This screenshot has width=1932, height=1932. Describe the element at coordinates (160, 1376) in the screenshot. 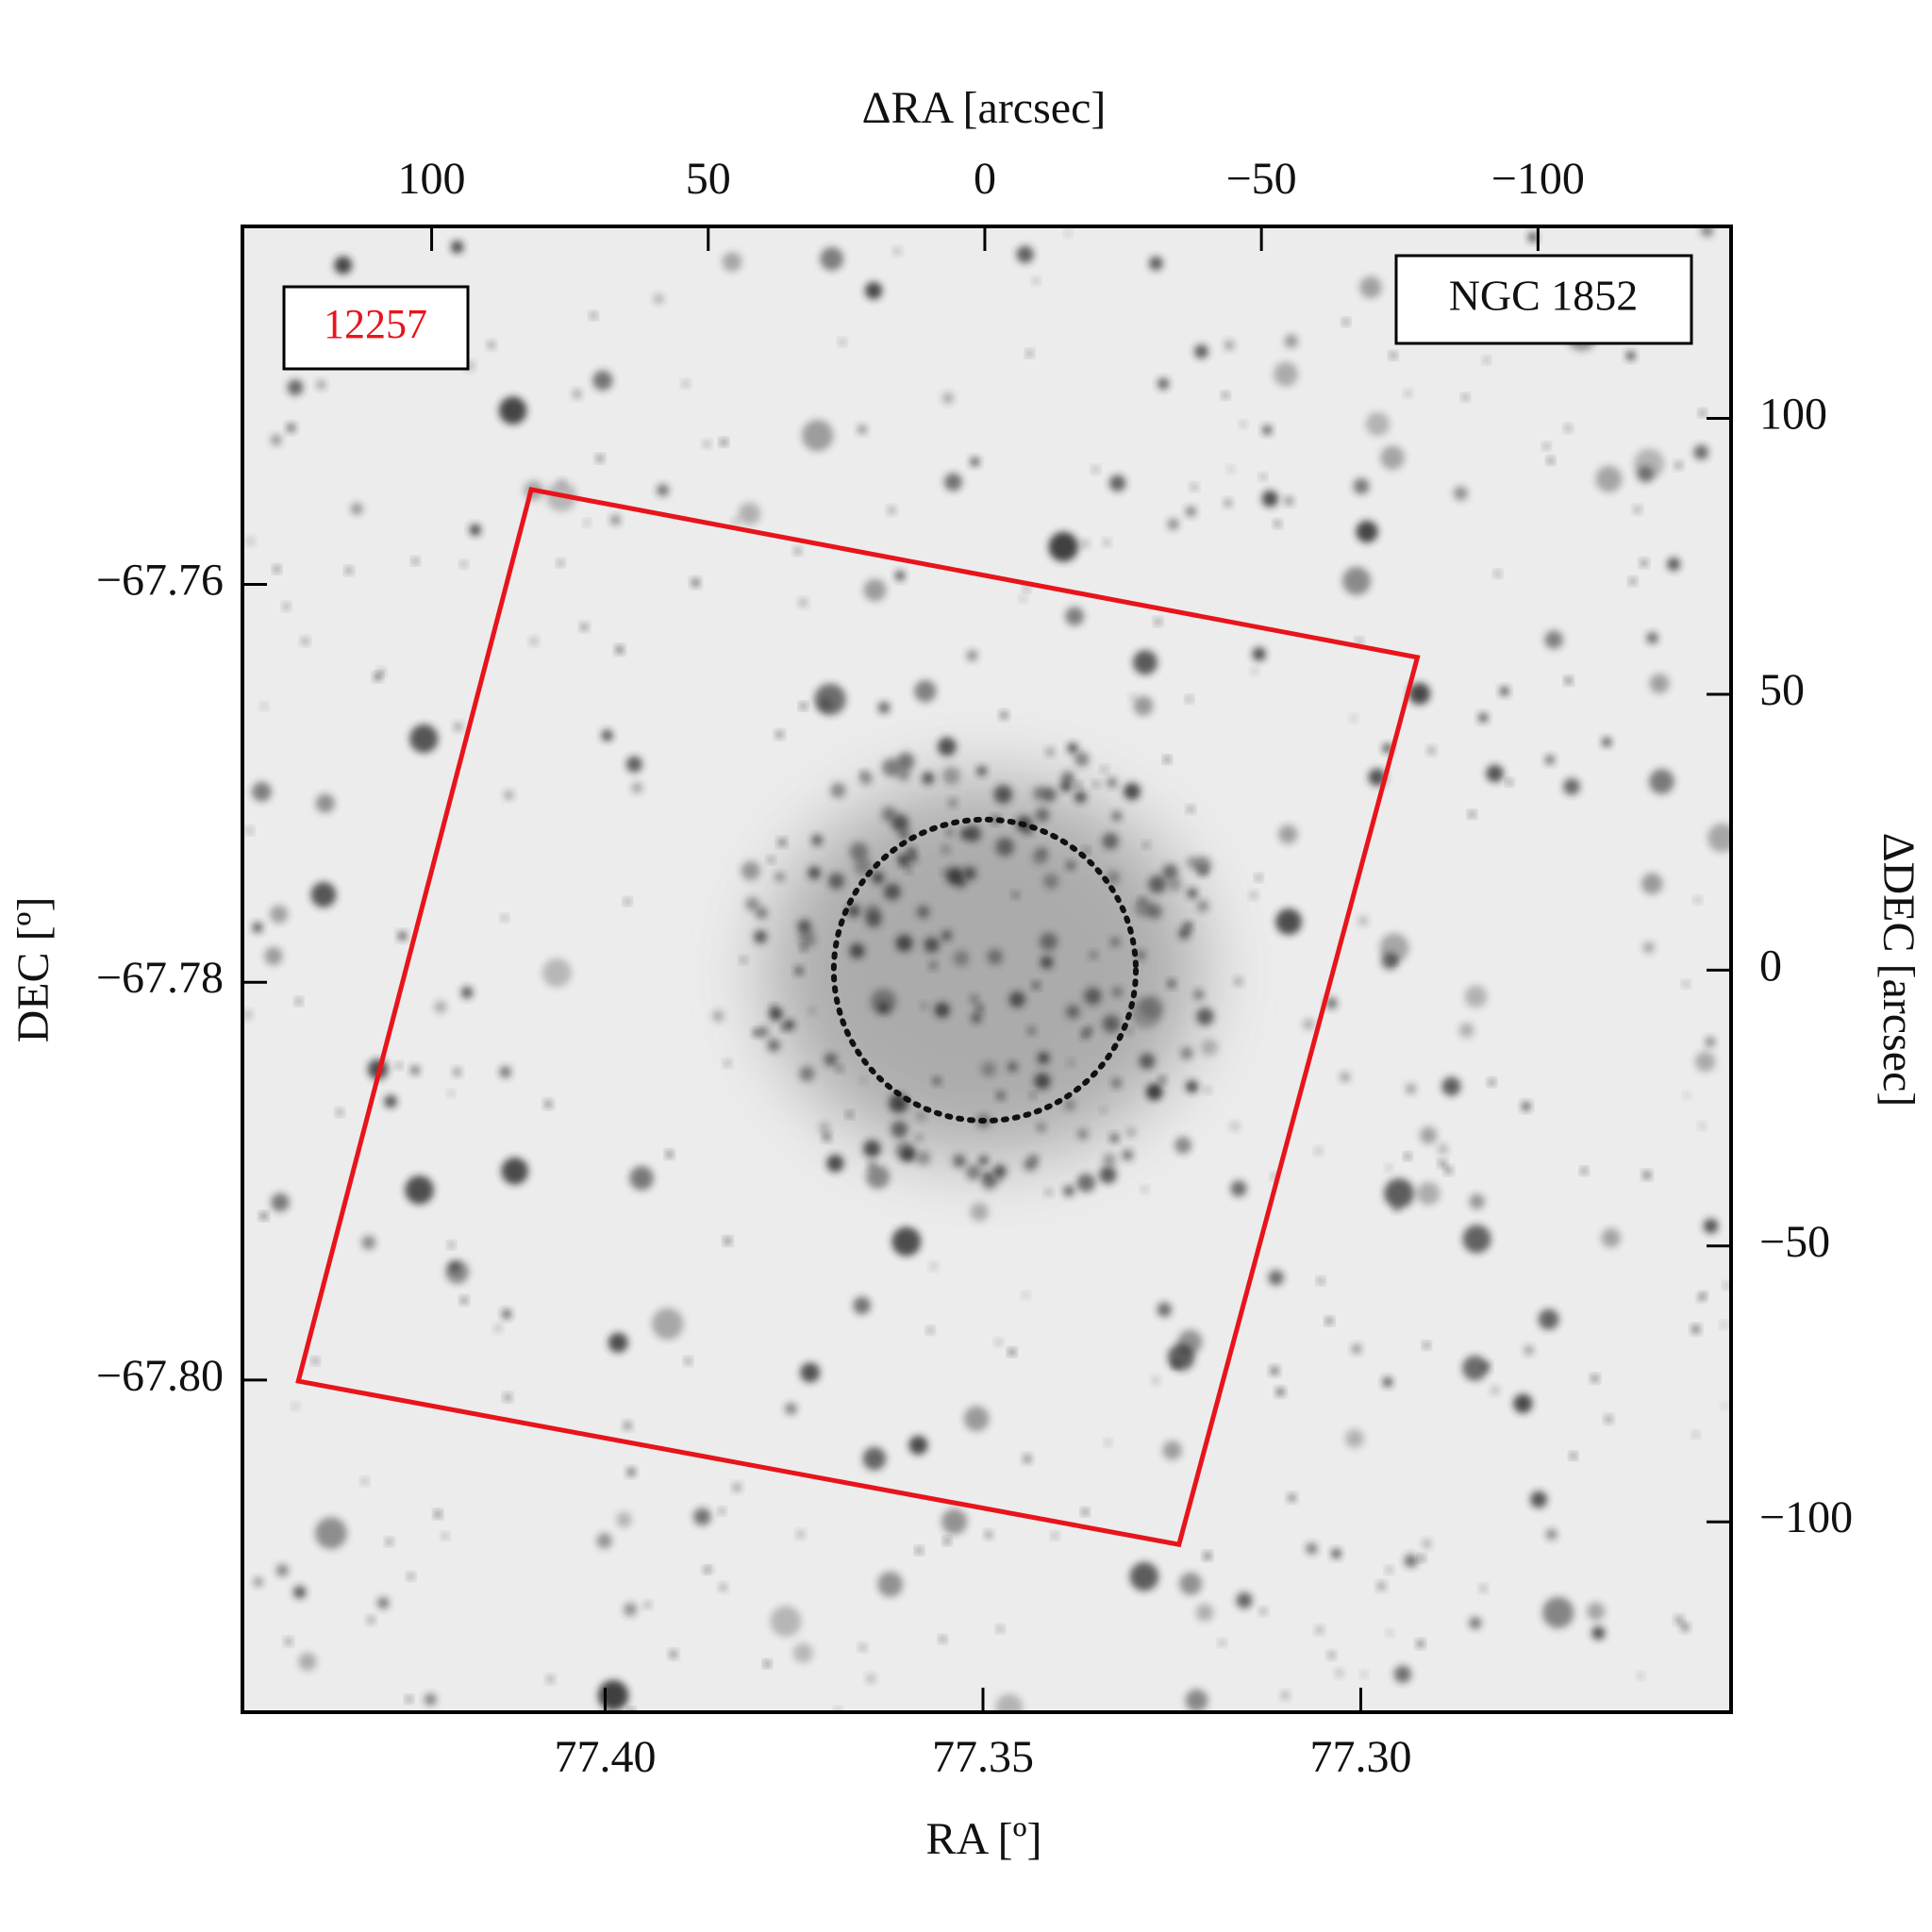

I see `y-tick-label: −67.80` at that location.